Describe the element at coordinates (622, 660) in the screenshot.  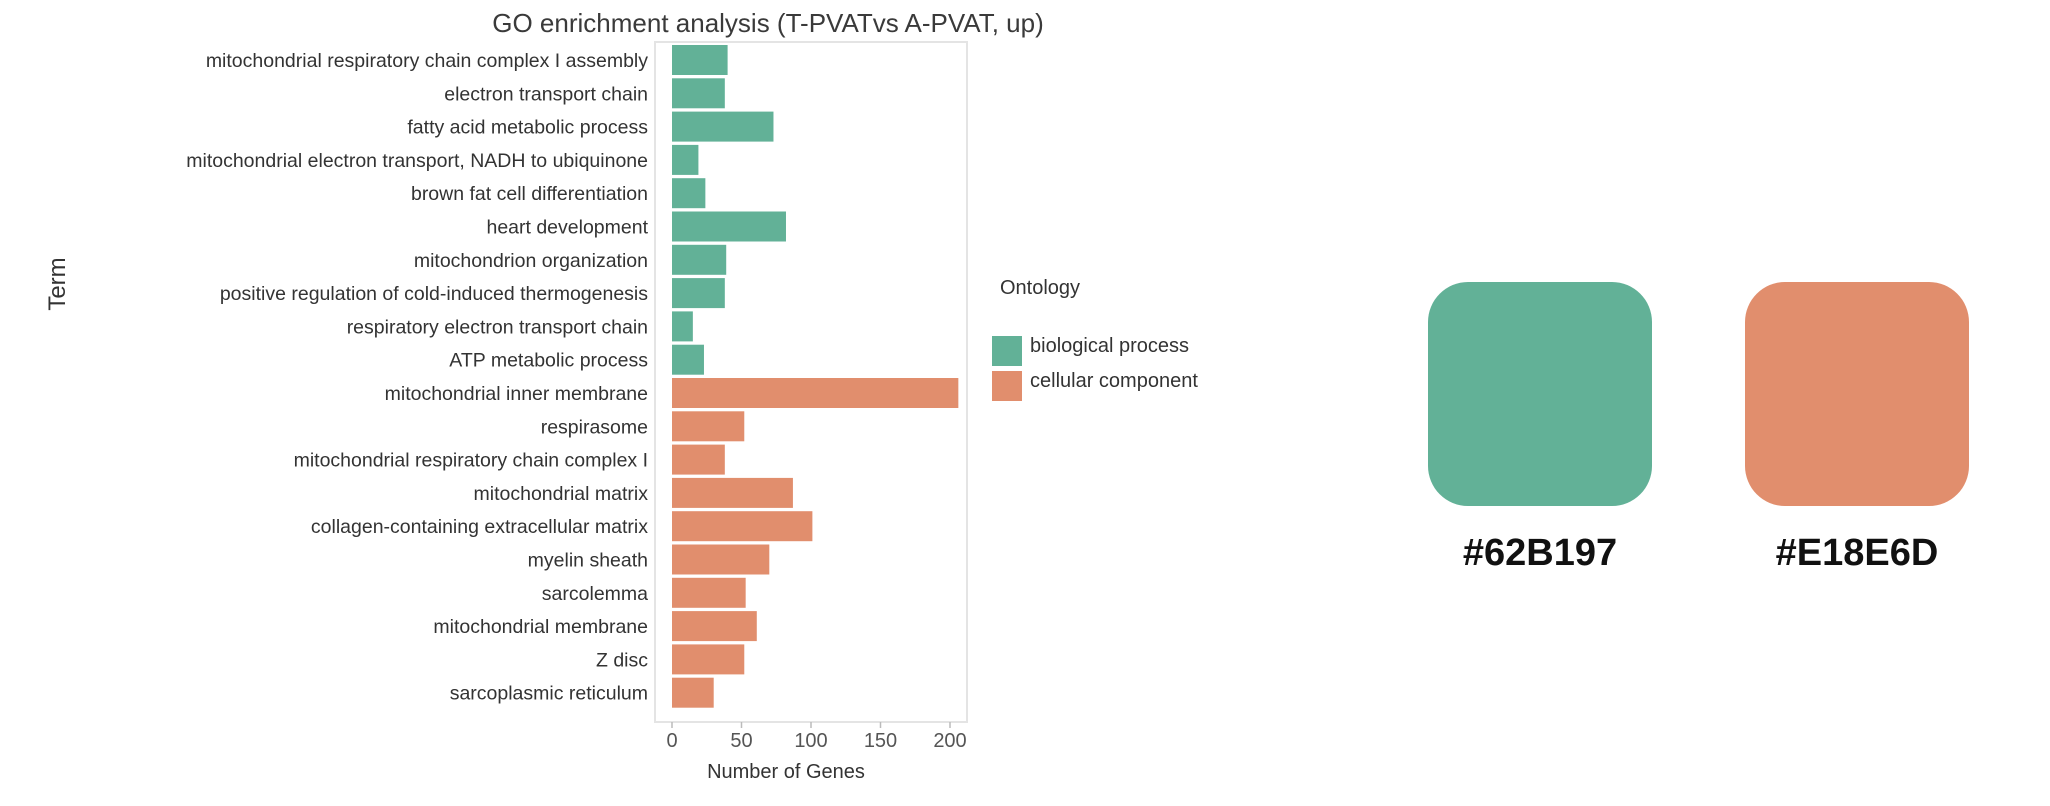
I see `term-label-18: Z disc` at that location.